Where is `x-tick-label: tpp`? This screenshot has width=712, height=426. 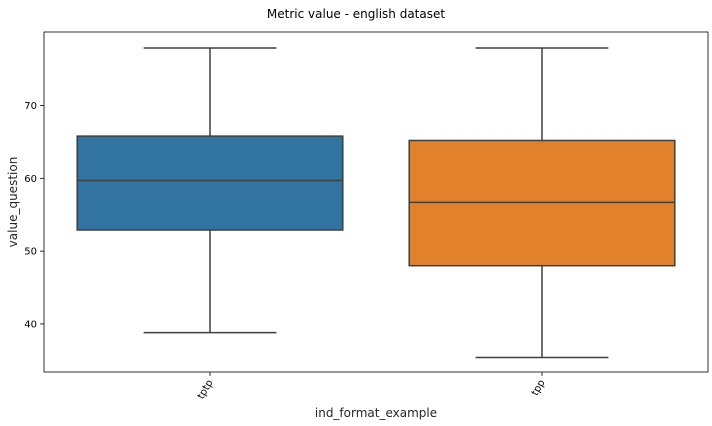 x-tick-label: tpp is located at coordinates (539, 388).